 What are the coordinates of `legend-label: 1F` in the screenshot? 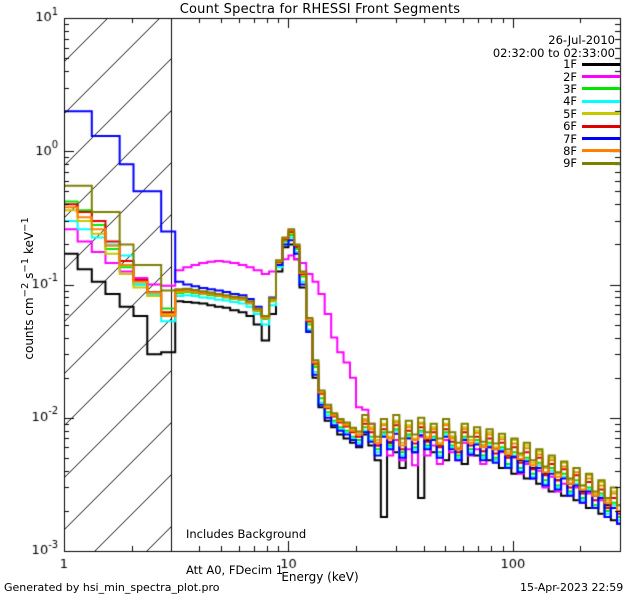 It's located at (570, 64).